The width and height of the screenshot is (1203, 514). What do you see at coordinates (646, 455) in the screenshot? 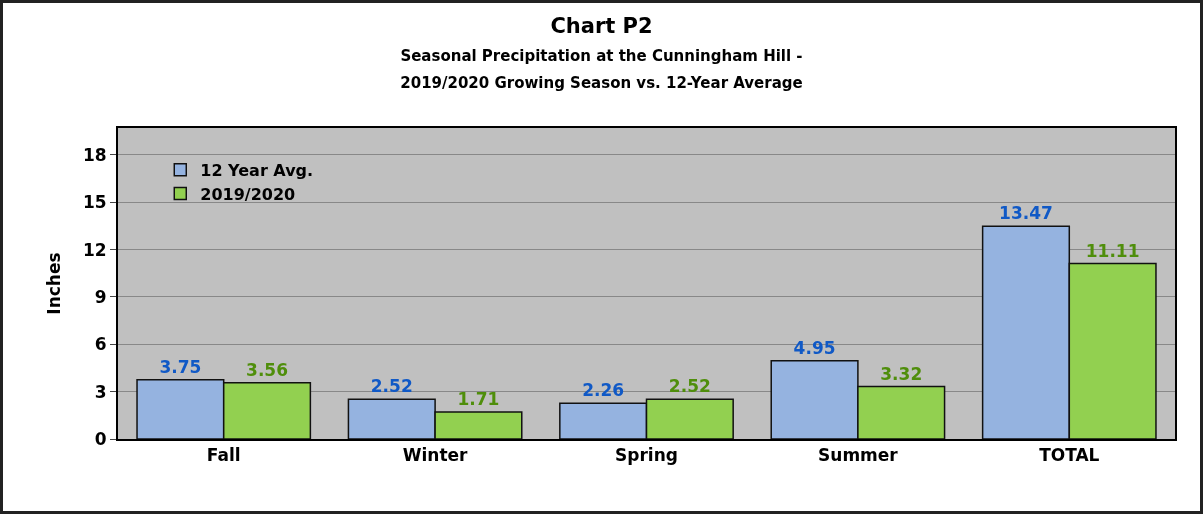
I see `x-tick-label: Spring` at bounding box center [646, 455].